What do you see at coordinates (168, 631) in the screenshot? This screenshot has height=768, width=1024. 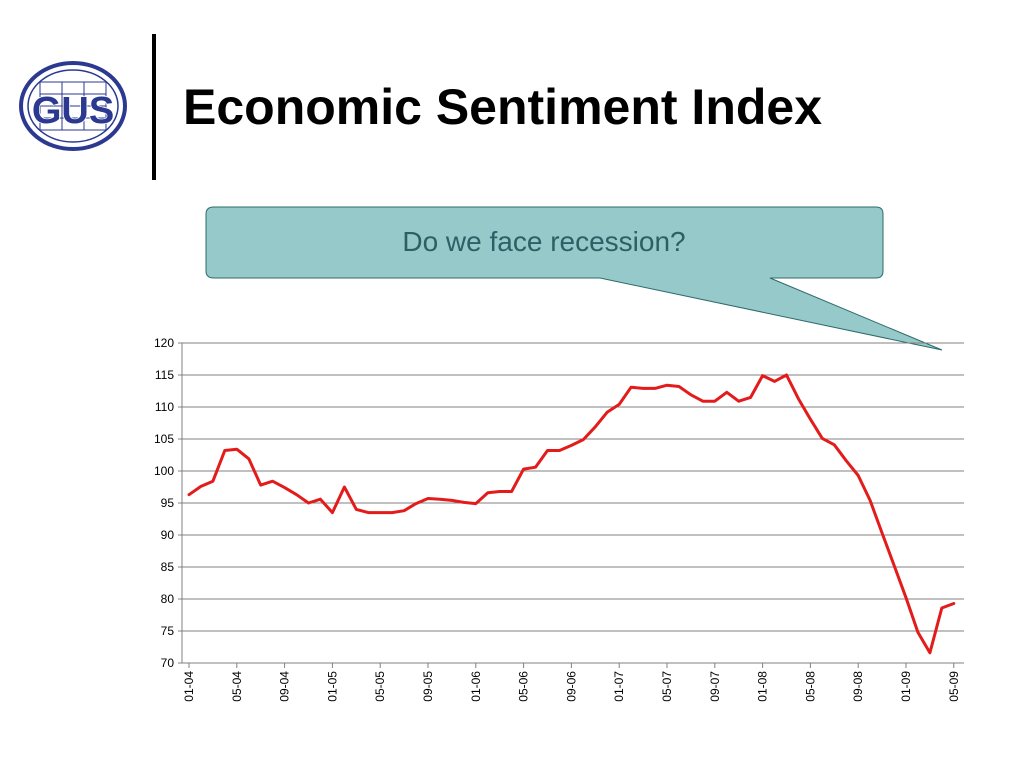 I see `y-tick-label: 75` at bounding box center [168, 631].